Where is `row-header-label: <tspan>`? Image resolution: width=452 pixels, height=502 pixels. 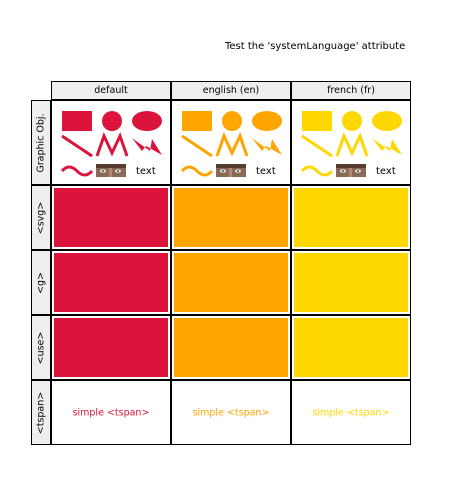 row-header-label: <tspan> is located at coordinates (41, 412).